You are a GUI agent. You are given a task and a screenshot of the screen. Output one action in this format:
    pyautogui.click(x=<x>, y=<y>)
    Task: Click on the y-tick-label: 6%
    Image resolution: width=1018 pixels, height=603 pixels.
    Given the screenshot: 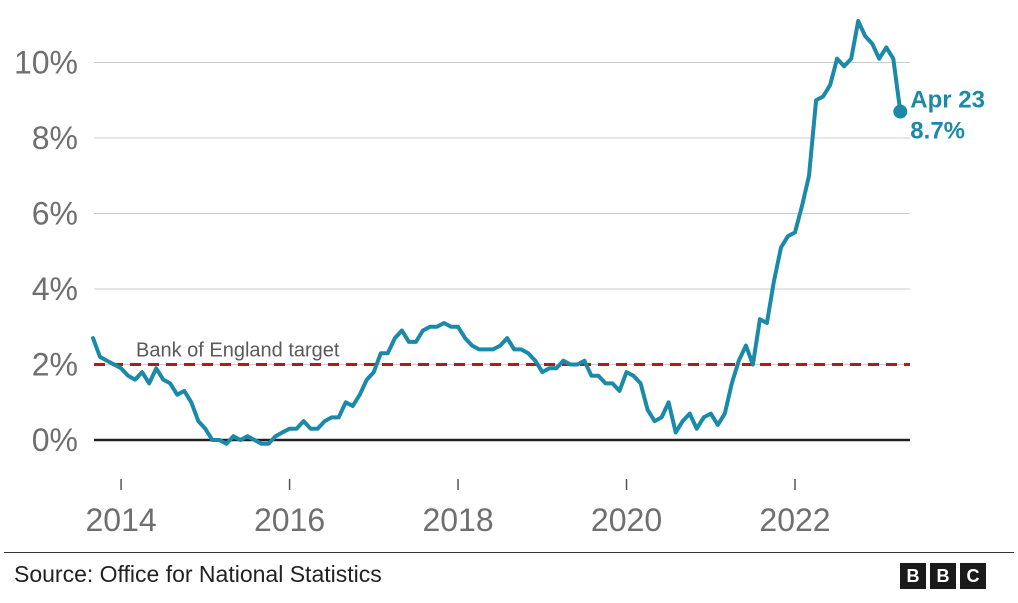 What is the action you would take?
    pyautogui.click(x=55, y=214)
    